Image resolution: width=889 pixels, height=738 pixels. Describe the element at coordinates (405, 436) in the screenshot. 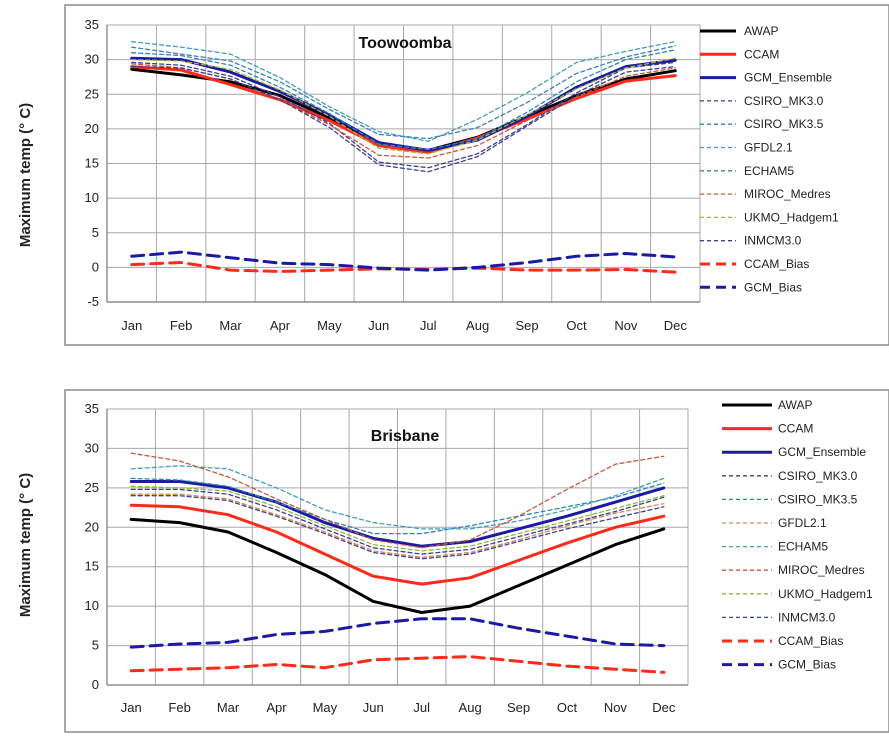

I see `chart-title: Brisbane` at that location.